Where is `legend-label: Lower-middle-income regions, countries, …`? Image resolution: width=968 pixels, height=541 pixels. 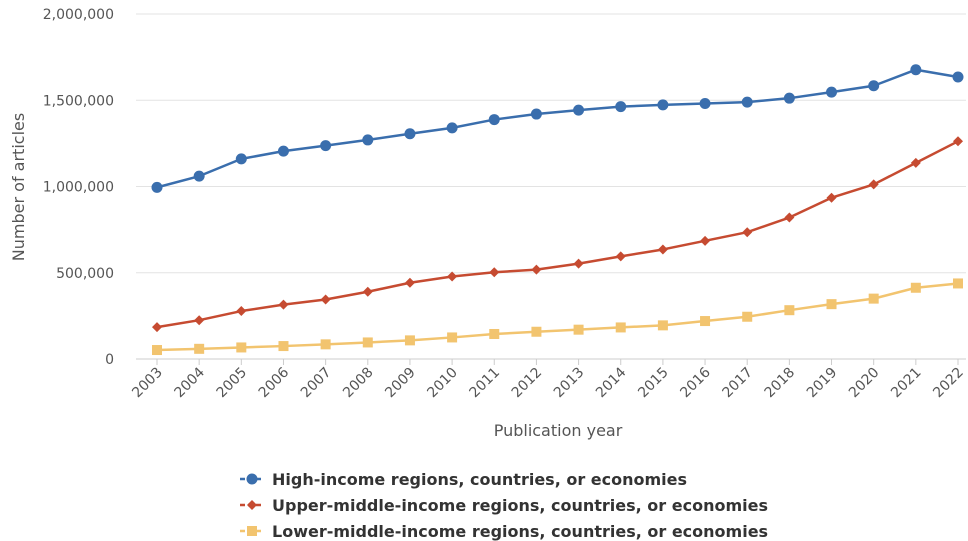
legend-label: Lower-middle-income regions, countries, … is located at coordinates (520, 531).